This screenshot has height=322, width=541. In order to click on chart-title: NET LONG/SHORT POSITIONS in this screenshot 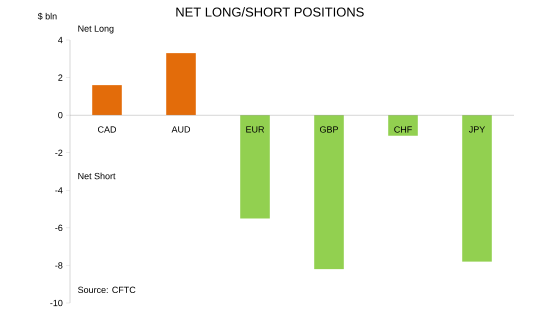, I will do `click(270, 12)`.